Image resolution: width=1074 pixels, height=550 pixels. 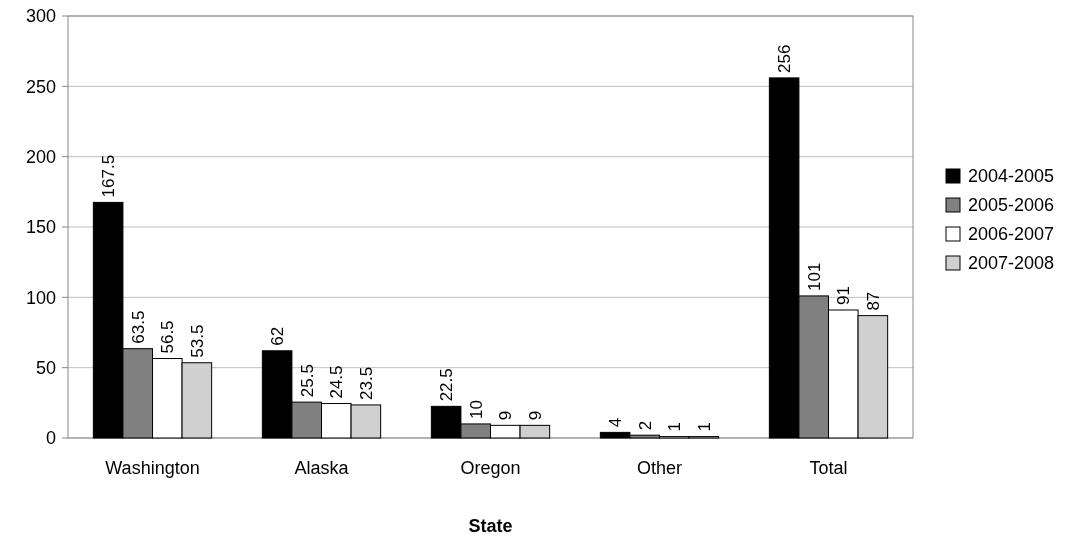 I want to click on x-axis-title: State, so click(x=490, y=526).